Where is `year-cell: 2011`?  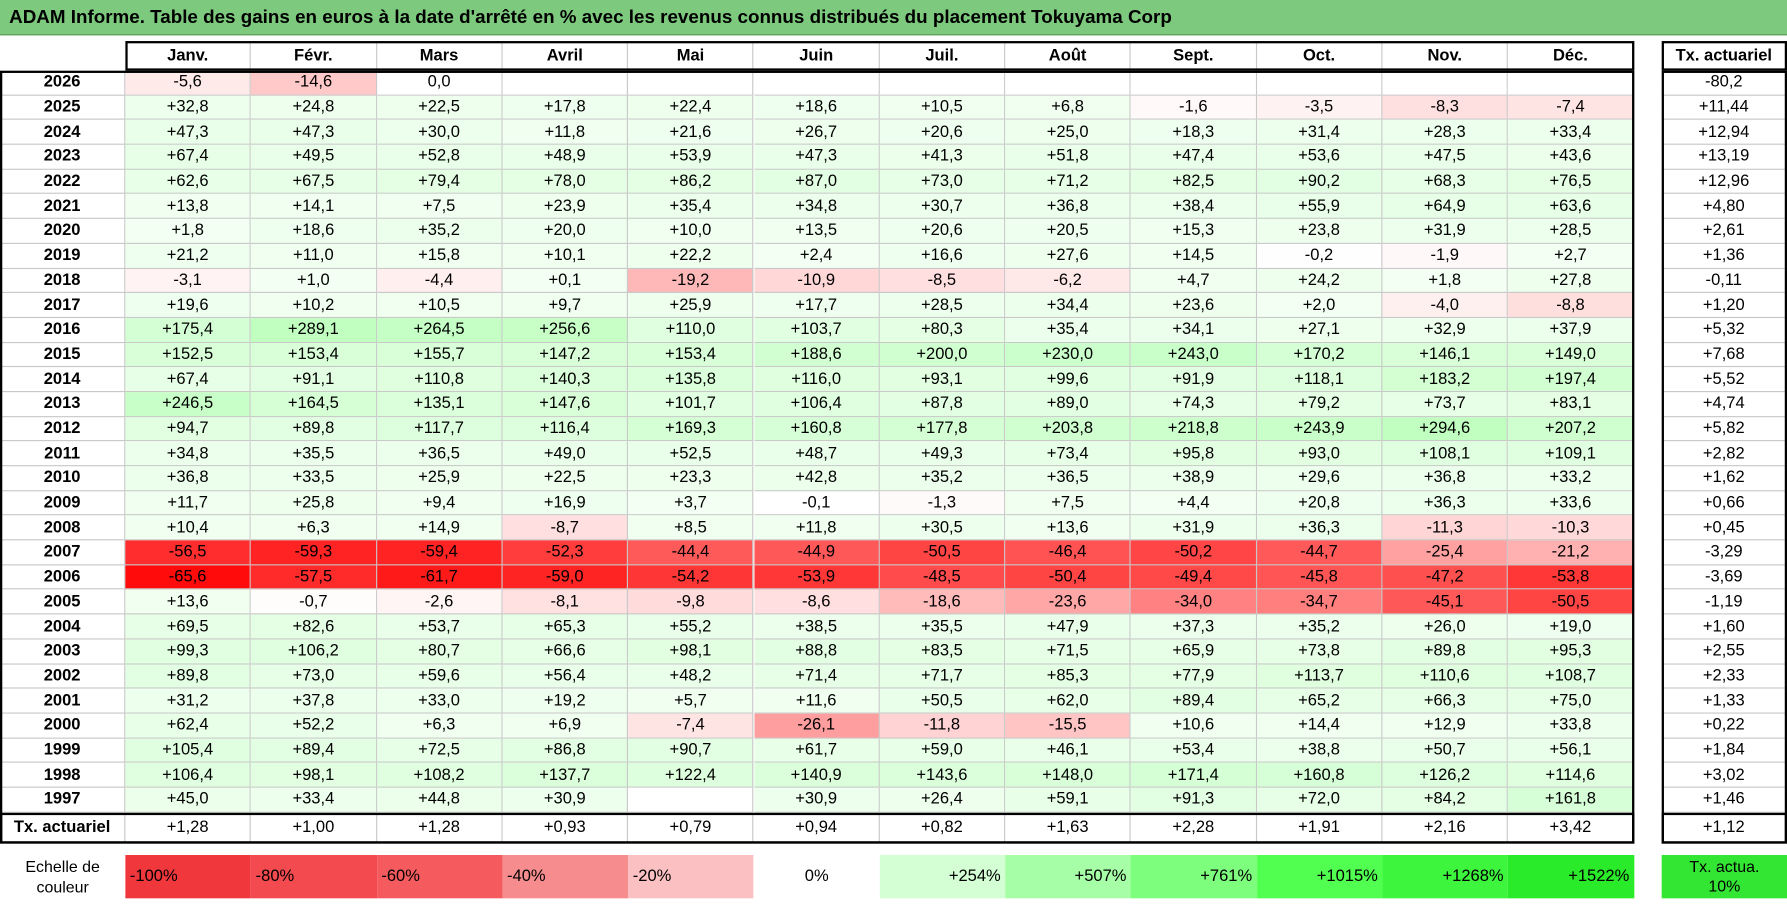 year-cell: 2011 is located at coordinates (63, 454).